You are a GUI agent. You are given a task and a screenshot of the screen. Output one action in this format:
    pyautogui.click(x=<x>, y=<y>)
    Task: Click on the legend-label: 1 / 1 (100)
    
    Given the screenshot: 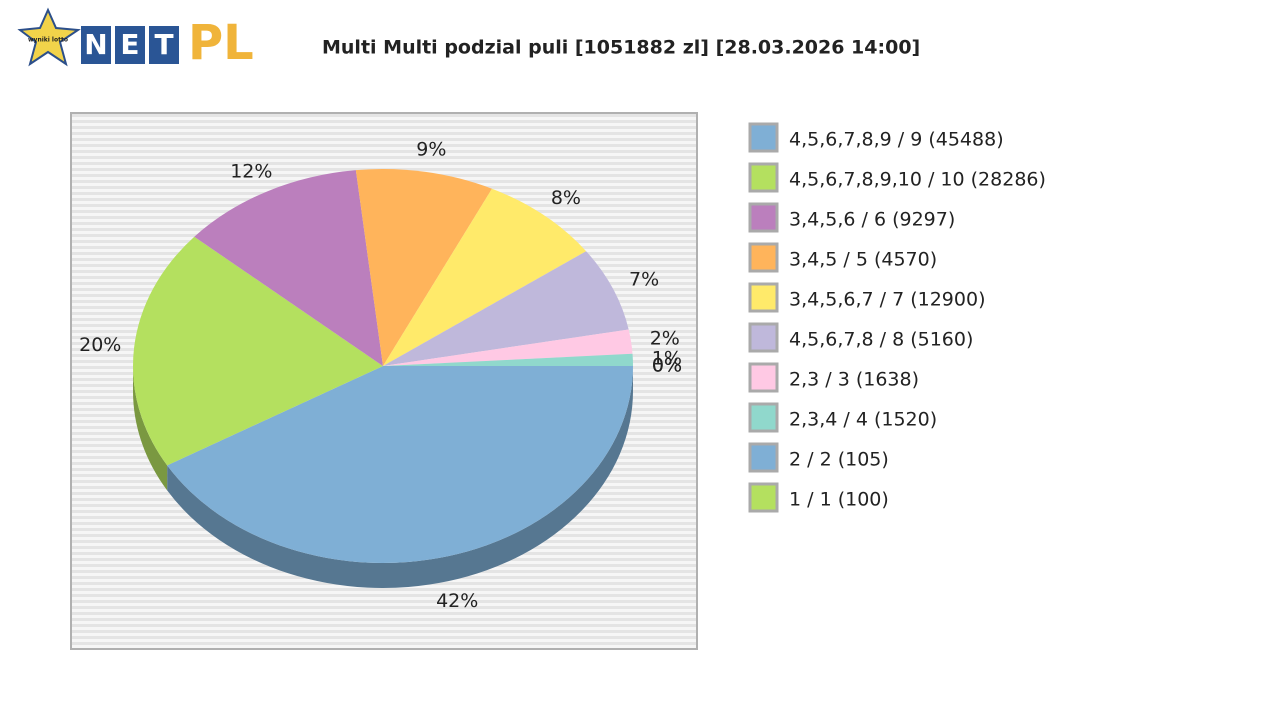 What is the action you would take?
    pyautogui.click(x=839, y=500)
    